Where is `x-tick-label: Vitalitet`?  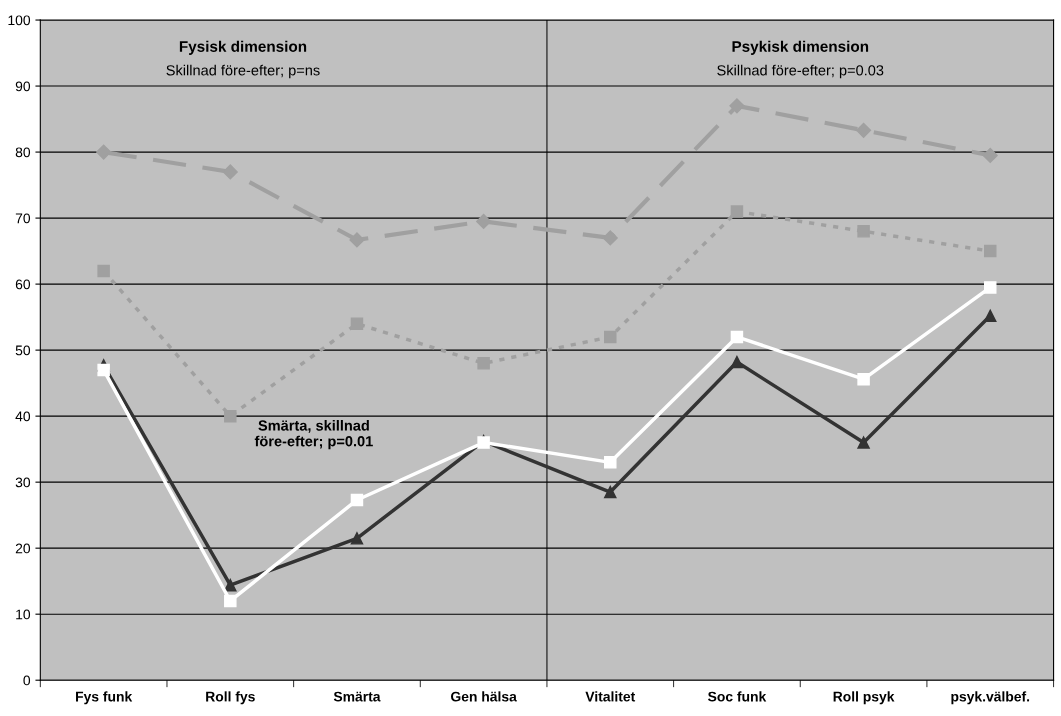
x-tick-label: Vitalitet is located at coordinates (610, 696).